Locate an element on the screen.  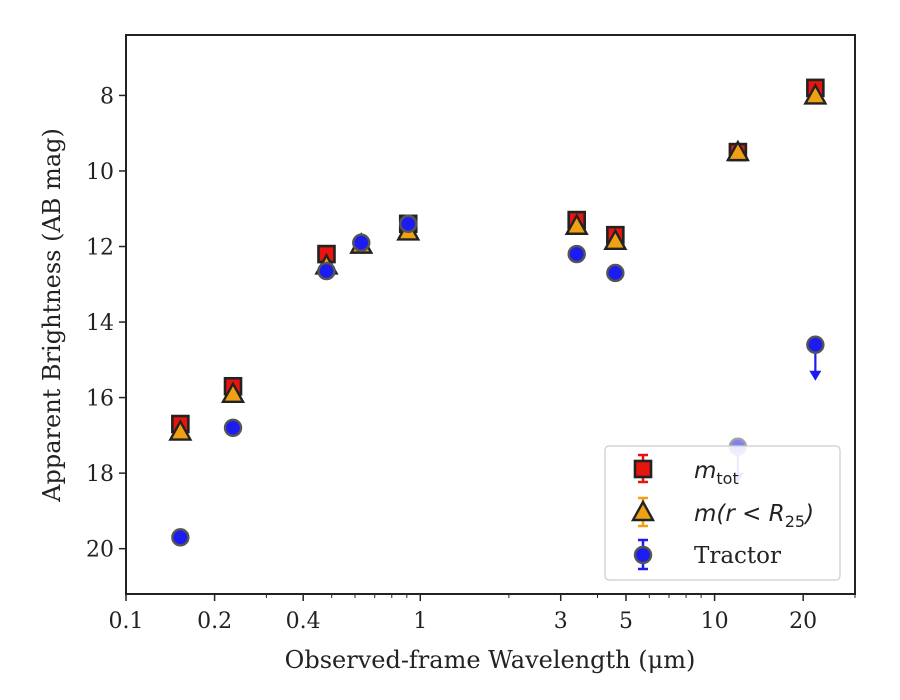
legend-marker-mr25 is located at coordinates (643, 510).